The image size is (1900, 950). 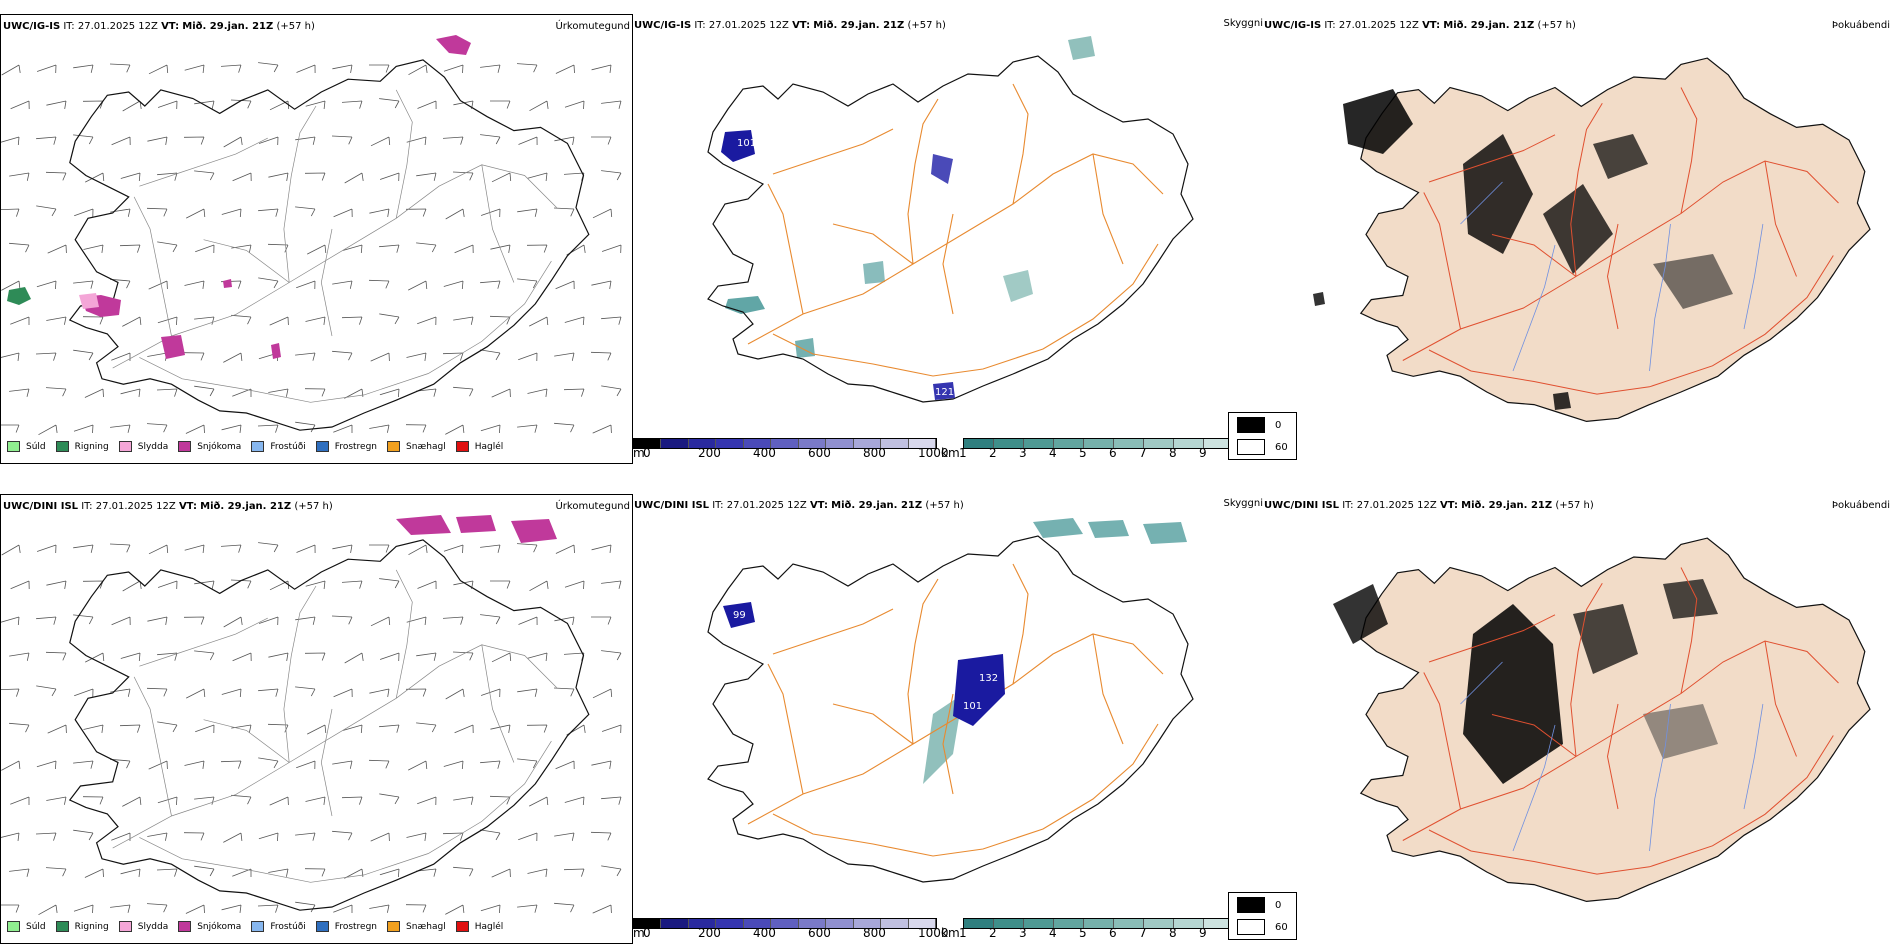 What do you see at coordinates (219, 926) in the screenshot?
I see `legend-label: Snjókoma` at bounding box center [219, 926].